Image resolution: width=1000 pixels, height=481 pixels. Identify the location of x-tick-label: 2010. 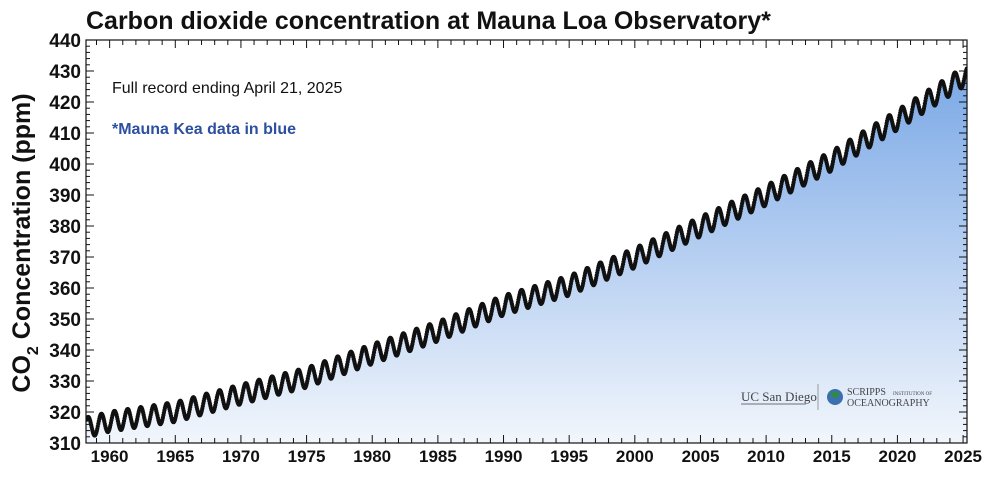
(766, 456).